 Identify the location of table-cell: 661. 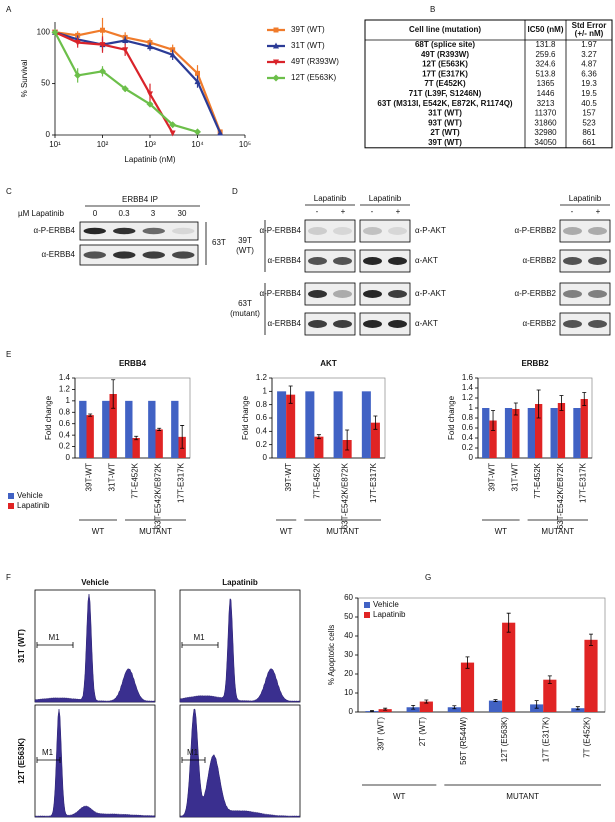
(589, 142).